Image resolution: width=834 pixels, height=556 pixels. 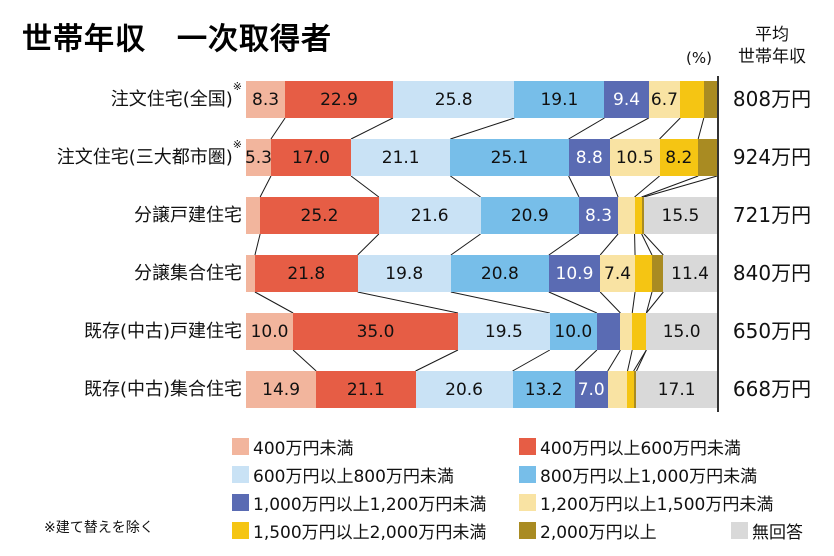 I want to click on bar-segment: 13.2, so click(x=543, y=389).